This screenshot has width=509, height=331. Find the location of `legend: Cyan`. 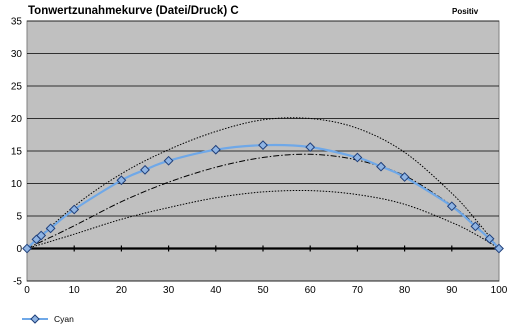

legend: Cyan is located at coordinates (48, 319).